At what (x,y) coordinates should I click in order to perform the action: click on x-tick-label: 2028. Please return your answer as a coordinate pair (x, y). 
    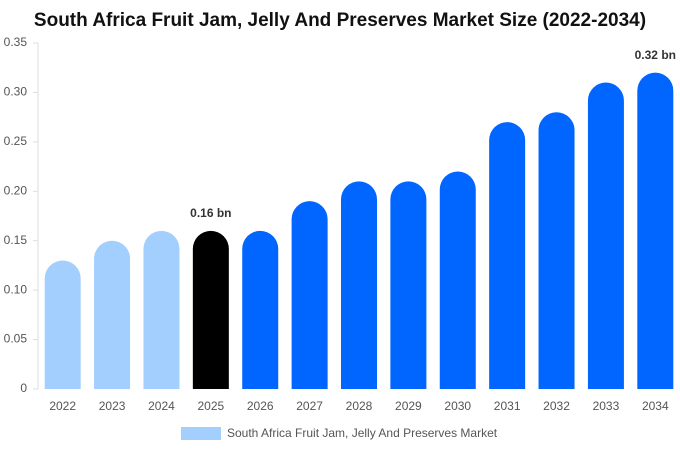
    Looking at the image, I should click on (359, 406).